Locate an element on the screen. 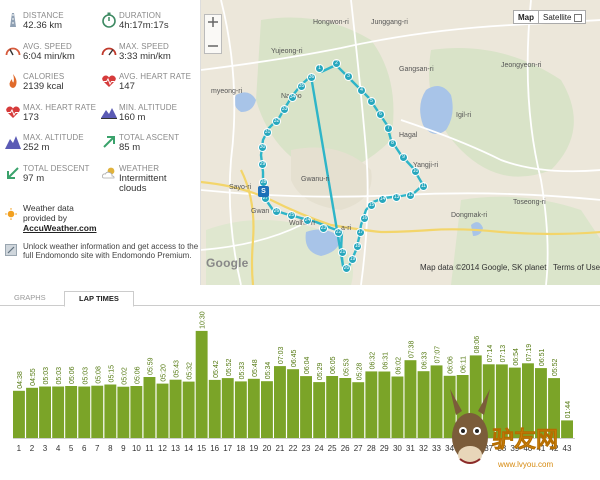 The height and width of the screenshot is (480, 600). lap-time-label: 05:03 is located at coordinates (46, 376).